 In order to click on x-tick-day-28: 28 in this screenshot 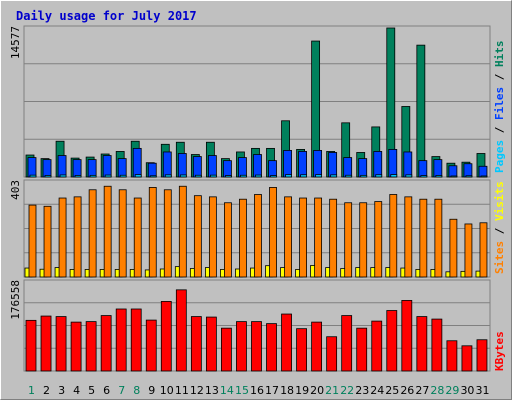, I will do `click(437, 390)`.